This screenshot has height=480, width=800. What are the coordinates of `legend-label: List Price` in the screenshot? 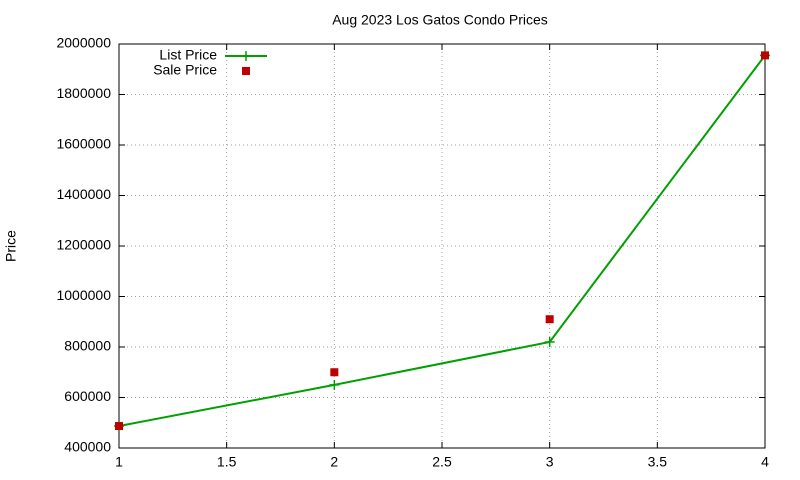 It's located at (188, 55).